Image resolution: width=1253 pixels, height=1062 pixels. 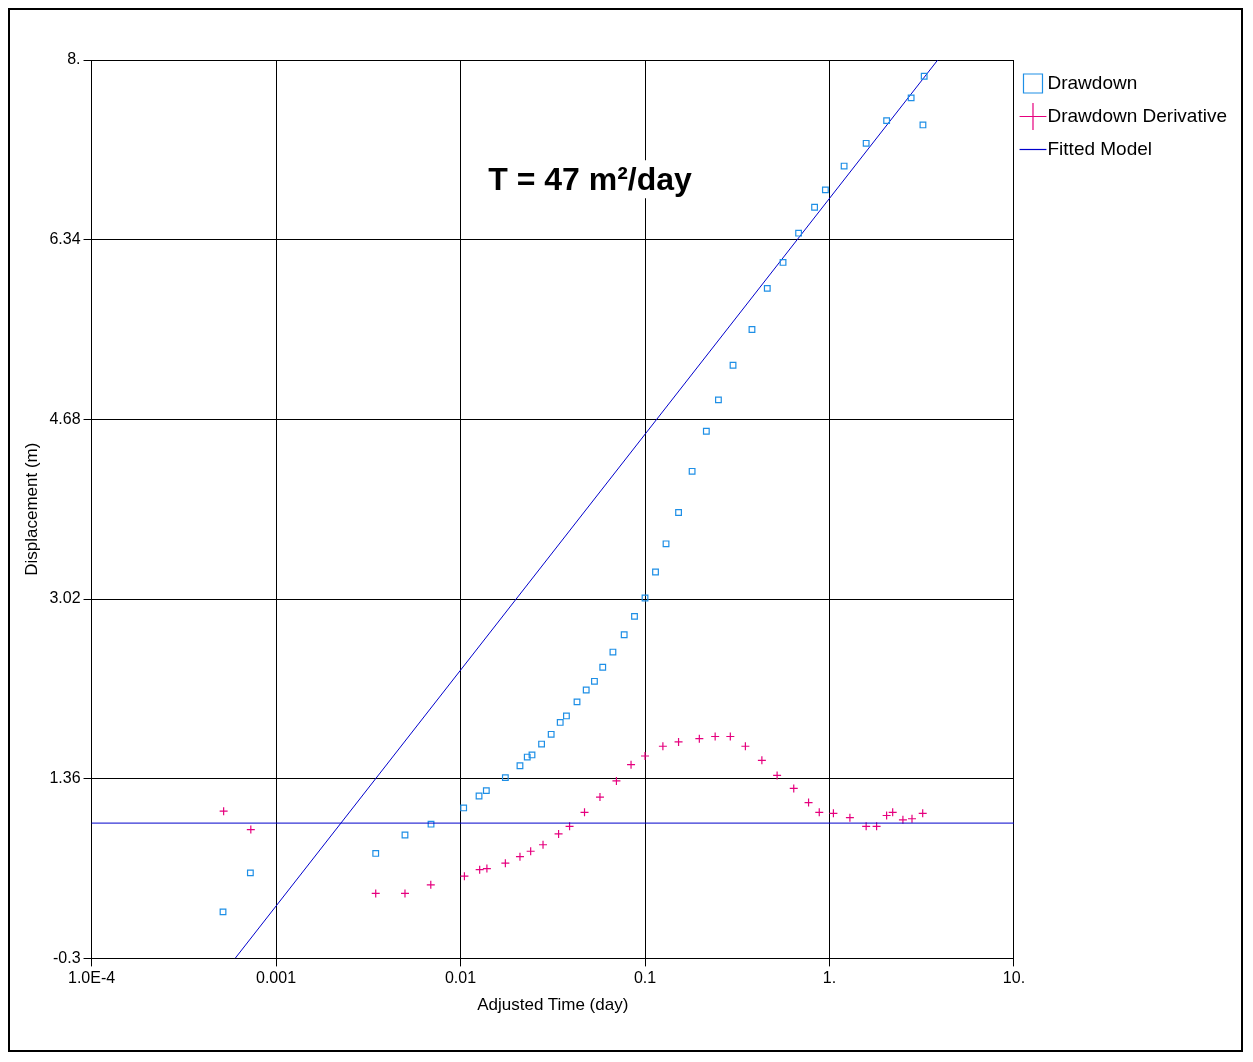 What do you see at coordinates (65, 418) in the screenshot?
I see `y-tick-label: 4.68` at bounding box center [65, 418].